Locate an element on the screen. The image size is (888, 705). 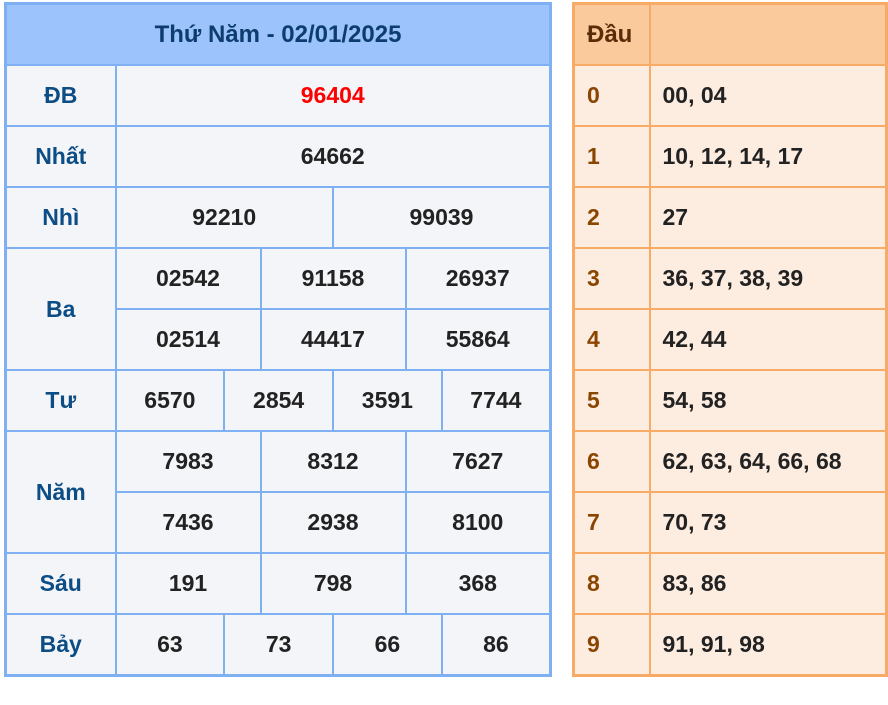
special-prize-number: 96404 is located at coordinates (333, 95).